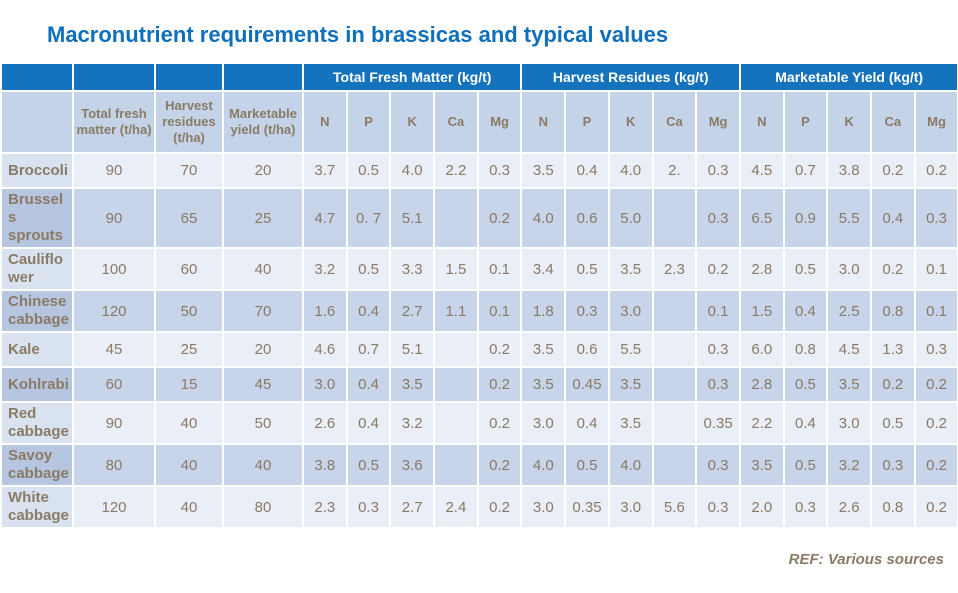  Describe the element at coordinates (37, 423) in the screenshot. I see `row-label-red-cabbage: Red cabbage` at that location.